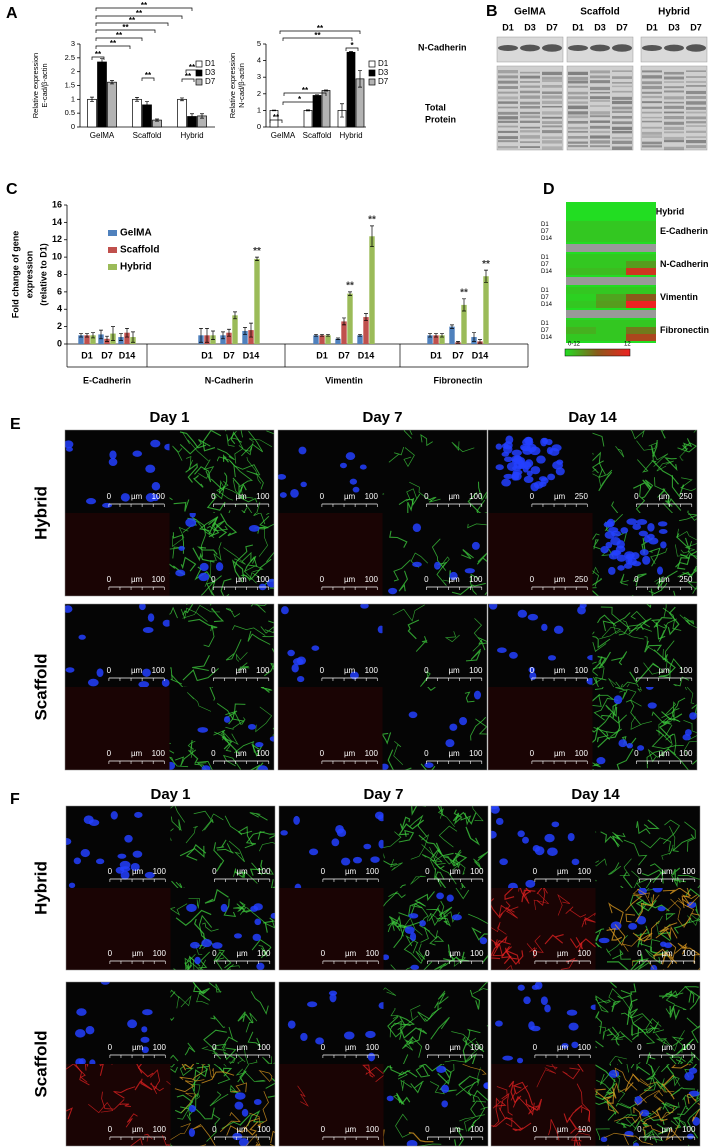 Image resolution: width=711 pixels, height=1148 pixels. I want to click on significance-mark: *, so click(352, 45).